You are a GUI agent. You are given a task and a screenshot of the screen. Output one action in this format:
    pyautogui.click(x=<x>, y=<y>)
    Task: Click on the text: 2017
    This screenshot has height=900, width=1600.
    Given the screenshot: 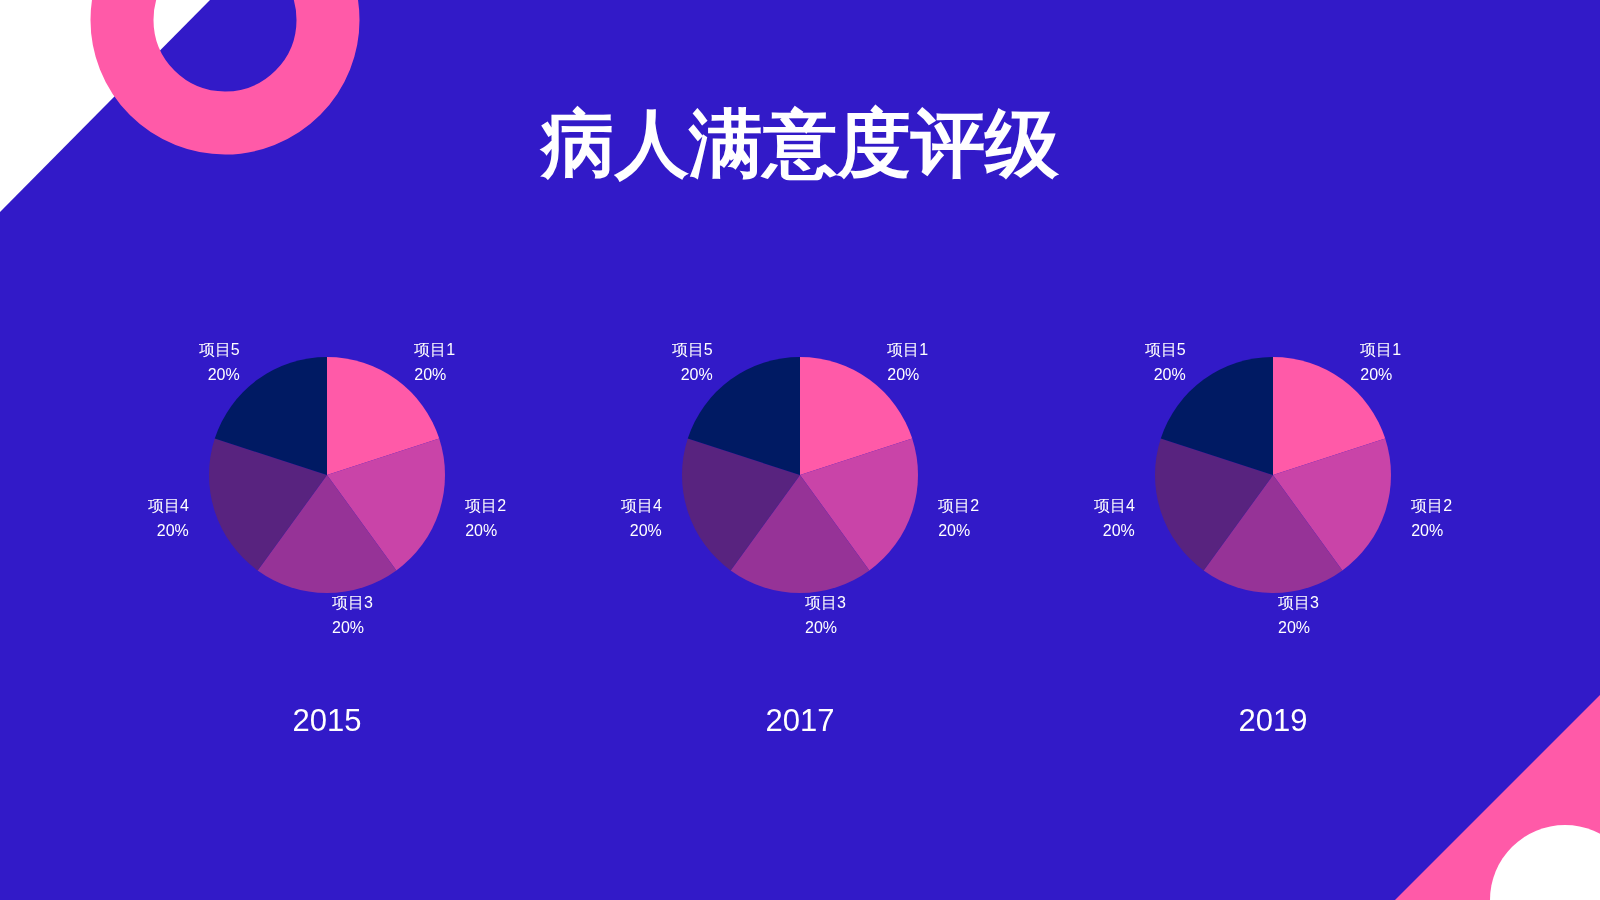 What is the action you would take?
    pyautogui.click(x=800, y=720)
    